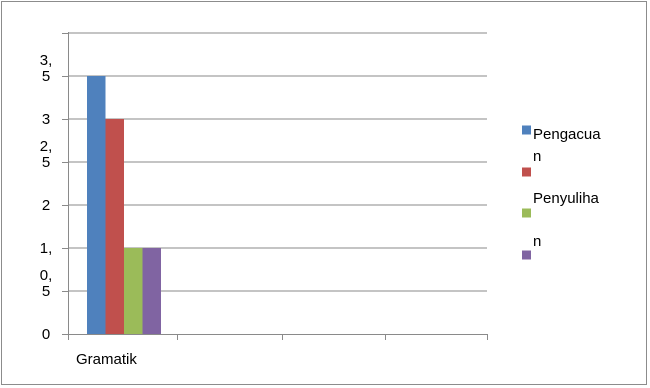  What do you see at coordinates (567, 134) in the screenshot?
I see `legend-label: Pengacua` at bounding box center [567, 134].